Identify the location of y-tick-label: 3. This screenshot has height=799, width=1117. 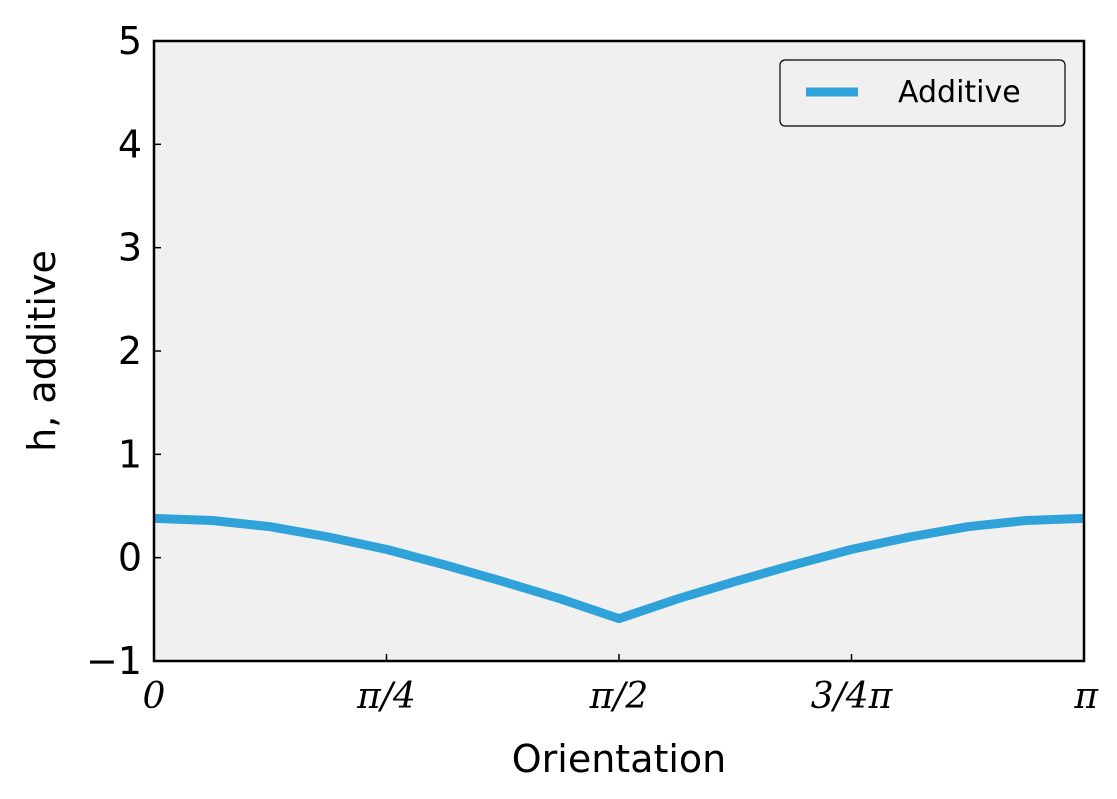
(130, 248).